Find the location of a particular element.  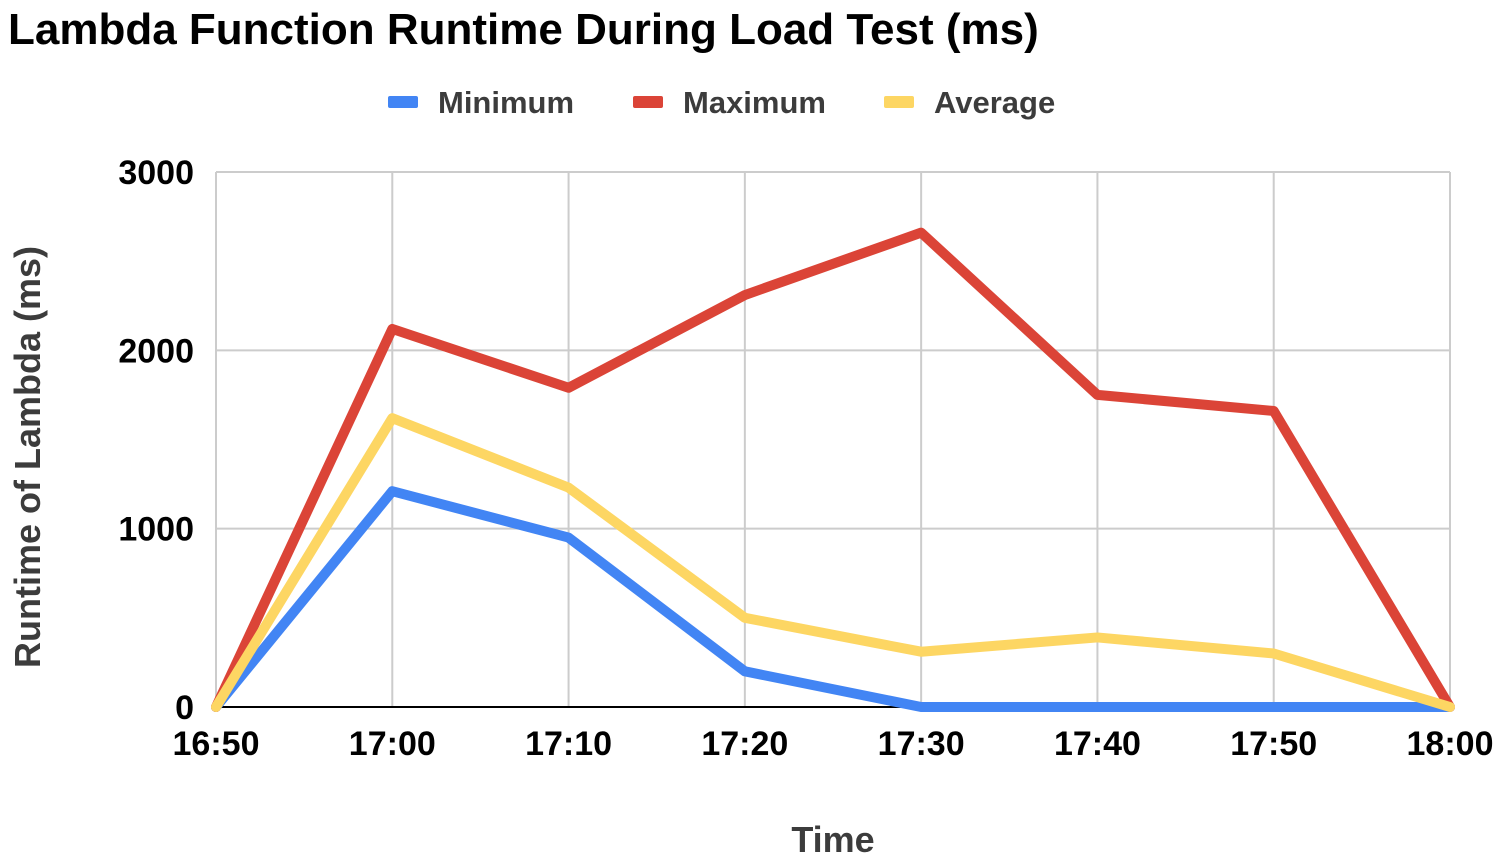

x-tick-label: 17:30 is located at coordinates (921, 744).